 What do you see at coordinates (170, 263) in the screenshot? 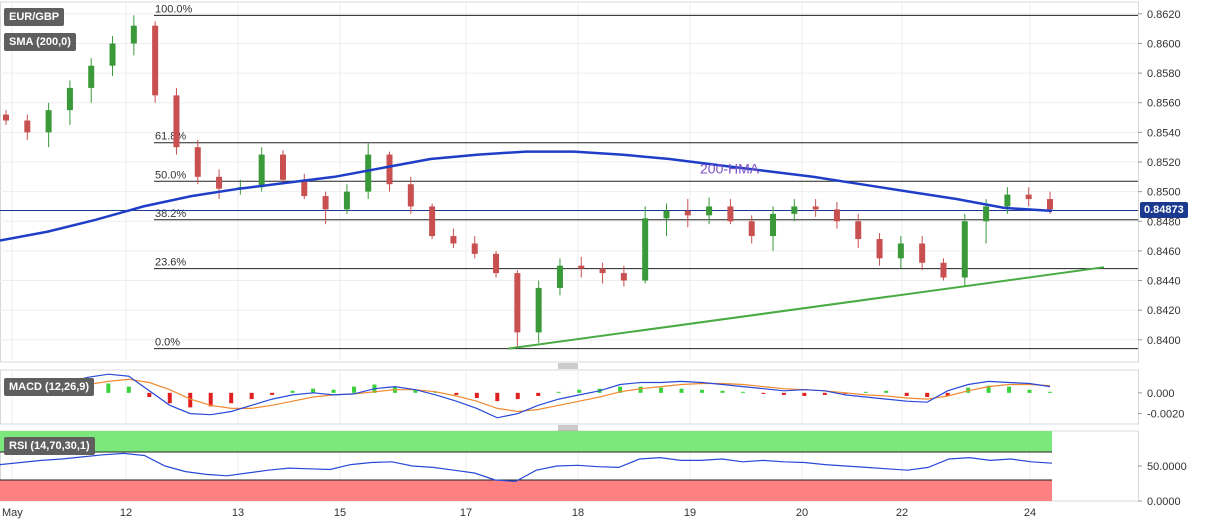
I see `fib-level-label: 23.6%` at bounding box center [170, 263].